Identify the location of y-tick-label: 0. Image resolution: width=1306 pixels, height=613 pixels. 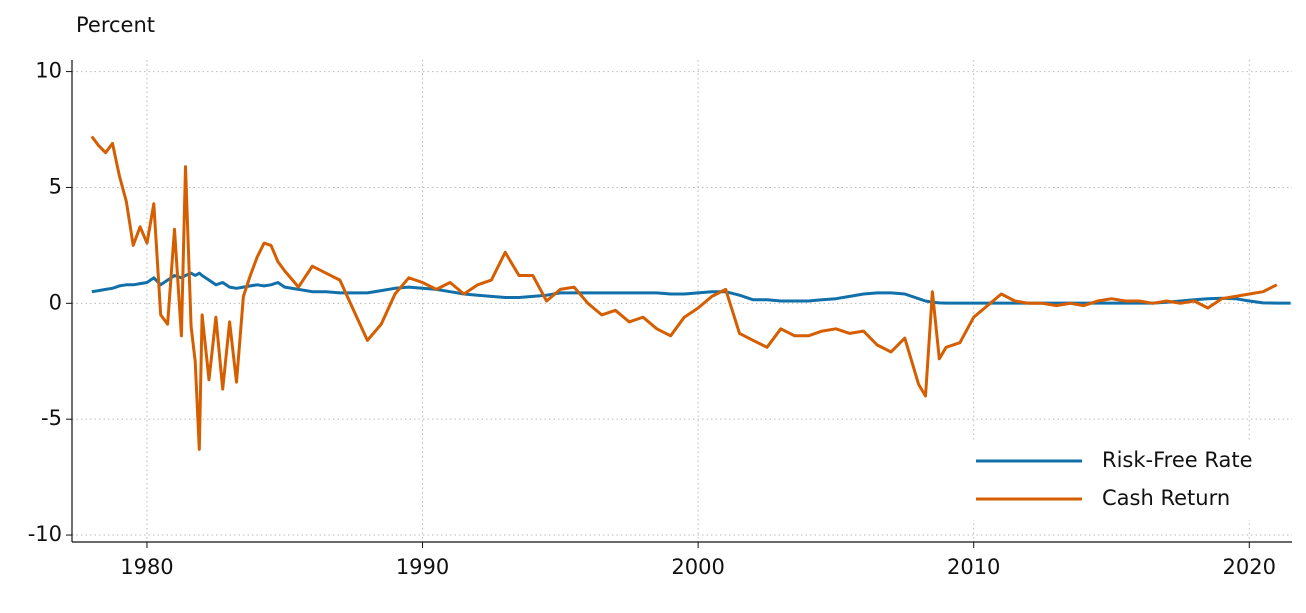
(55, 302).